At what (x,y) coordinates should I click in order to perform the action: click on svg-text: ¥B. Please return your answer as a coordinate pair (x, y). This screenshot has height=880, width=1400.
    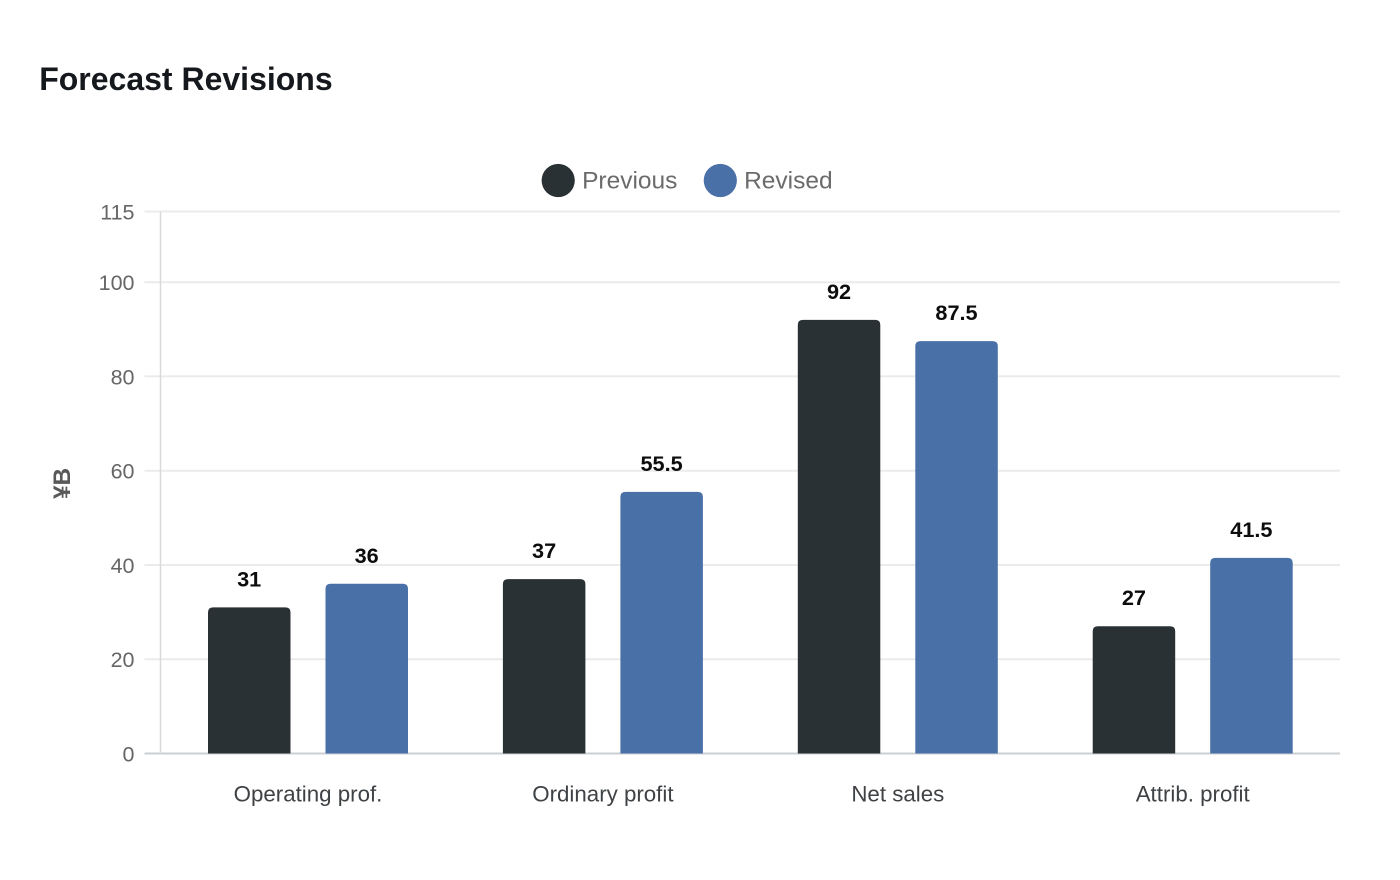
    Looking at the image, I should click on (62, 483).